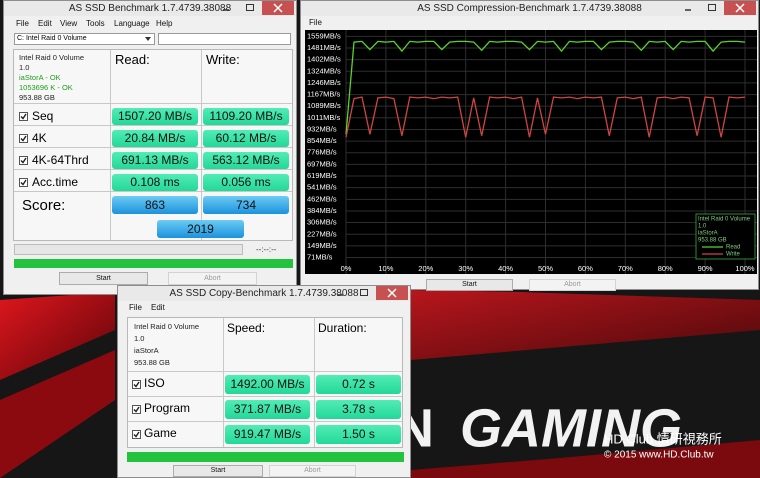 The height and width of the screenshot is (478, 760). I want to click on value-box: 1109.20 MB/s, so click(246, 116).